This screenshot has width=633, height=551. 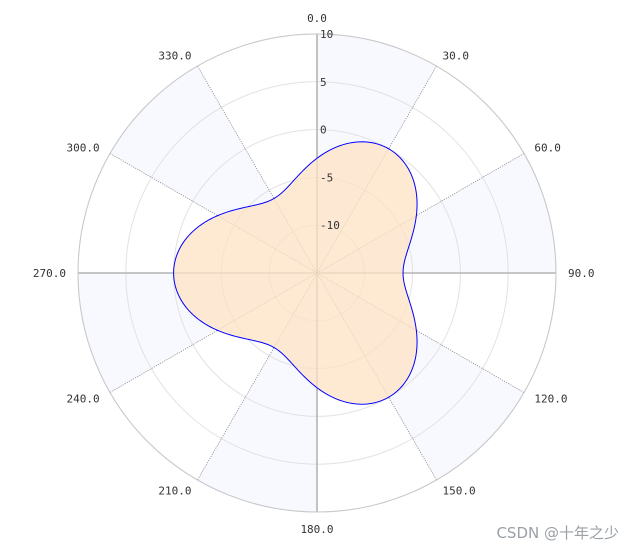 What do you see at coordinates (323, 130) in the screenshot?
I see `radius-tick-label: 0` at bounding box center [323, 130].